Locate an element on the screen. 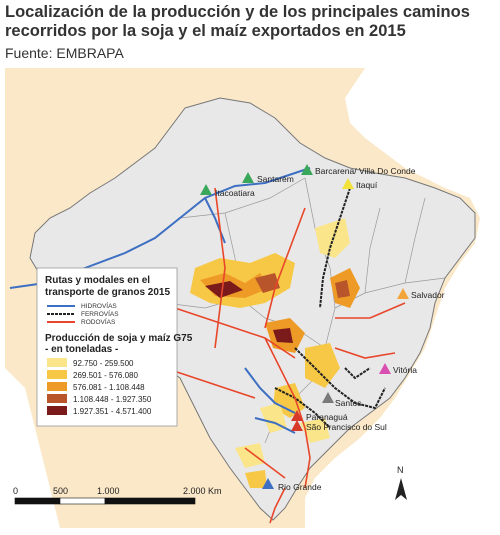  north-arrow-icon is located at coordinates (401, 489).